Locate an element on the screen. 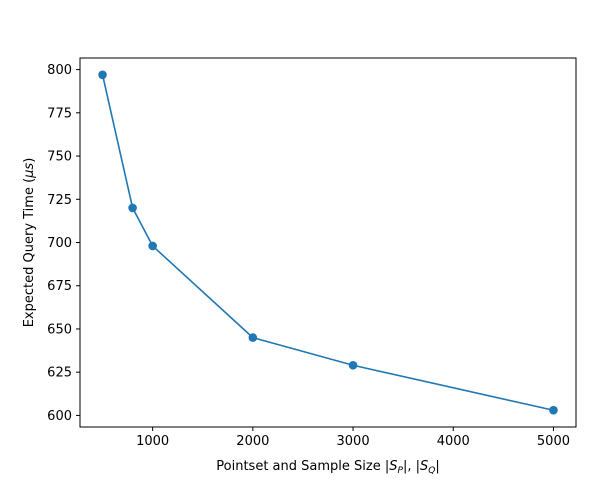  y-tick-label: 650 is located at coordinates (59, 329).